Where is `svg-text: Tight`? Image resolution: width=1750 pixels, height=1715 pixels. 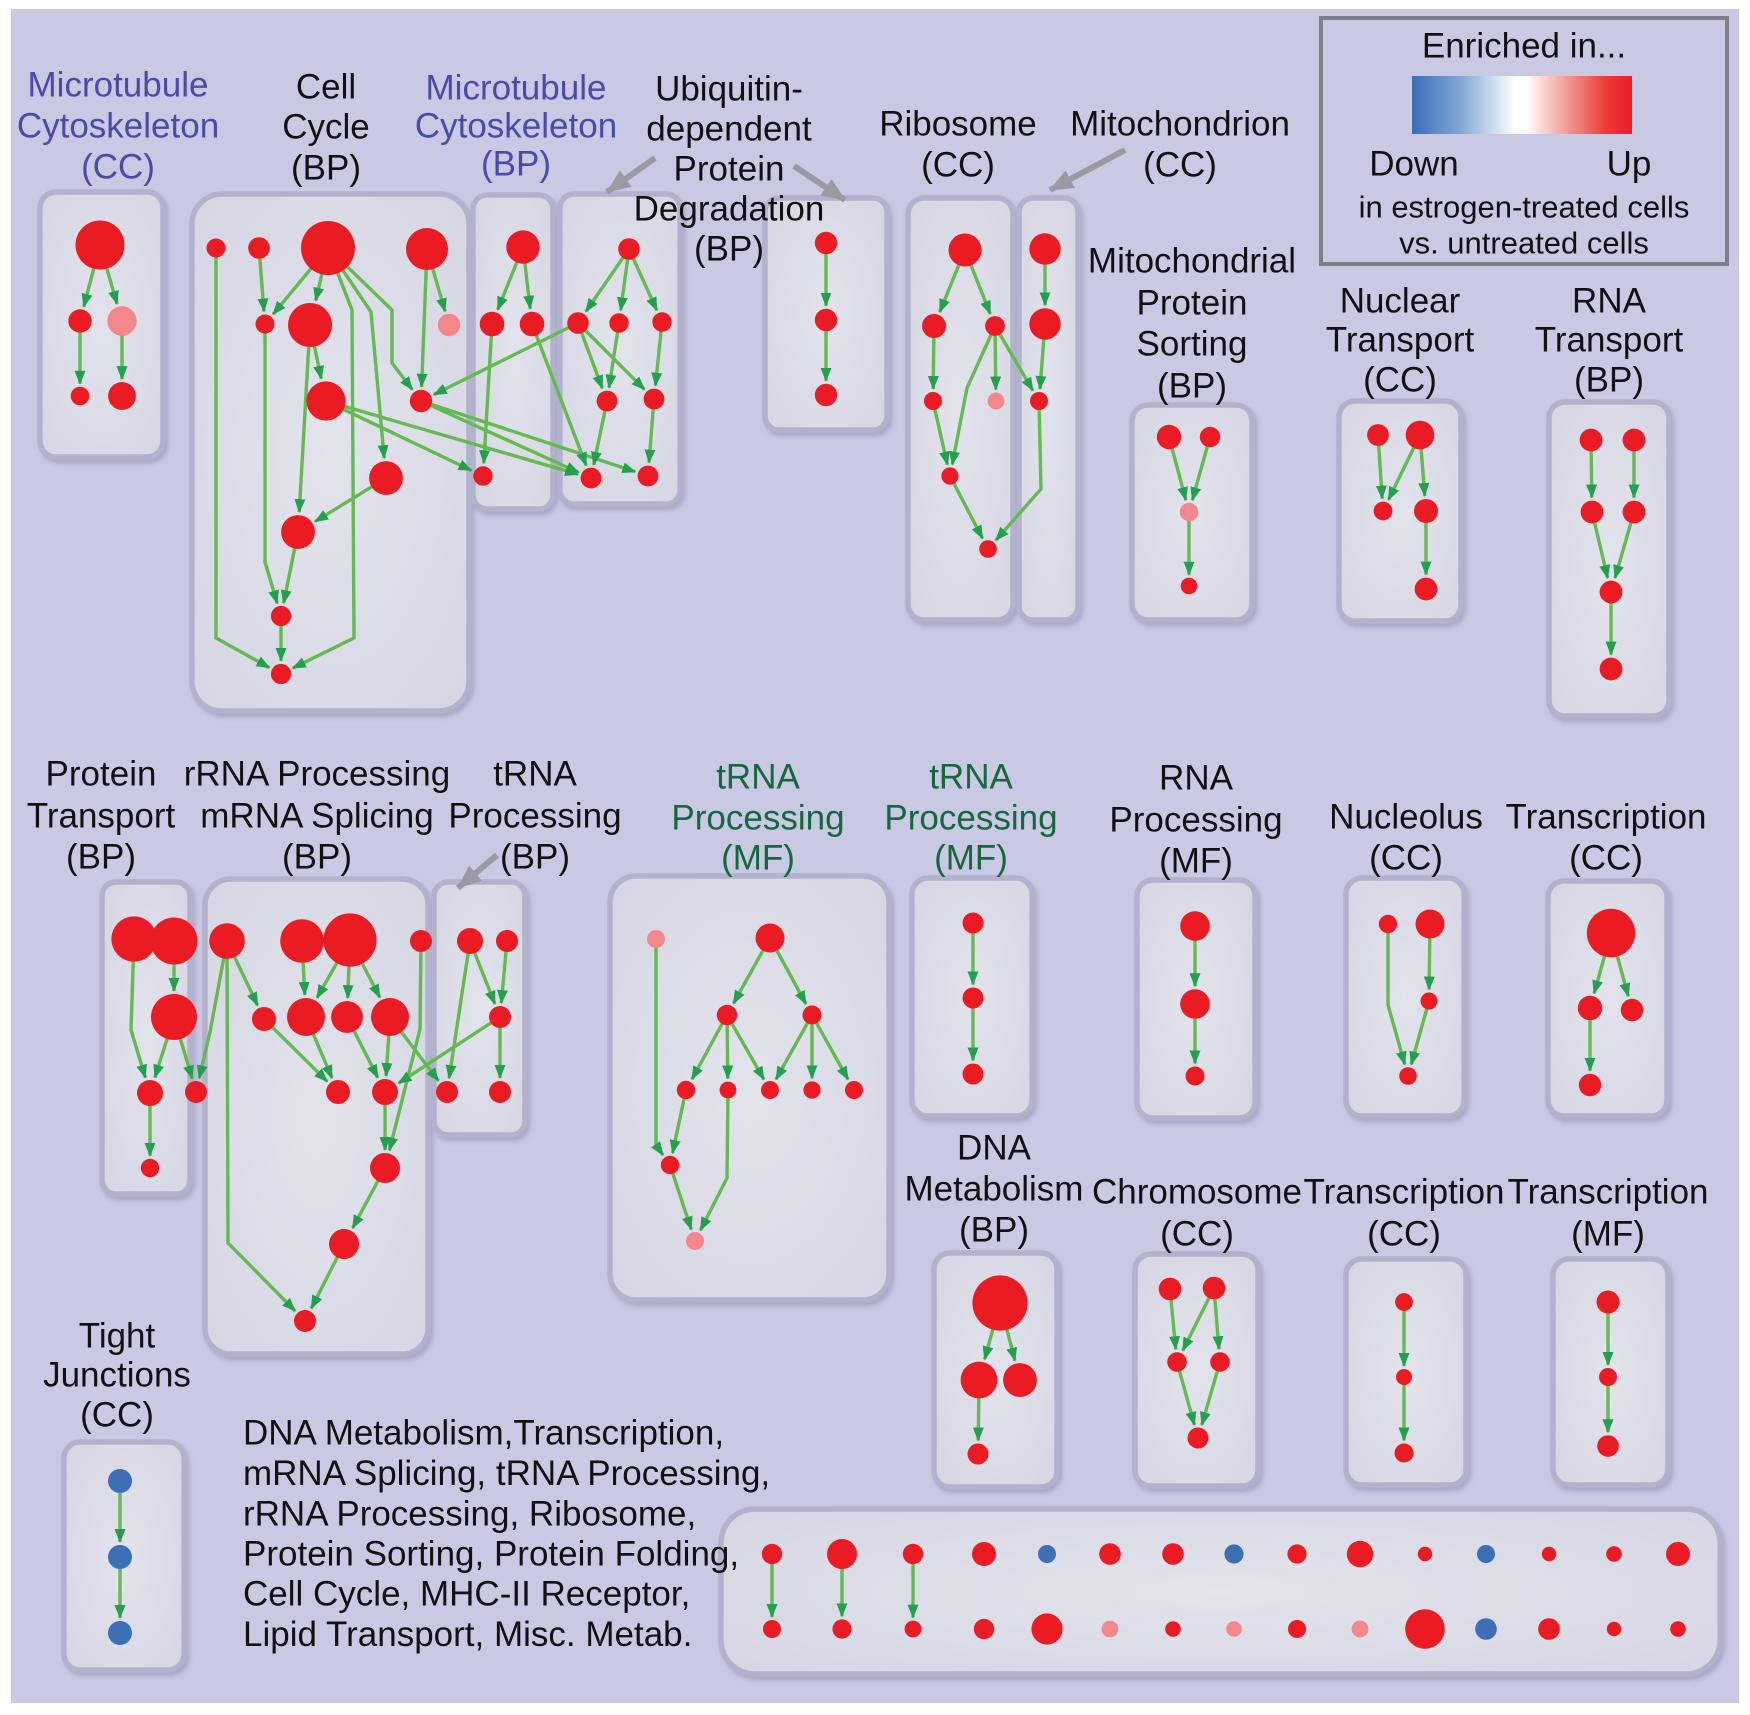
svg-text: Tight is located at coordinates (117, 1336).